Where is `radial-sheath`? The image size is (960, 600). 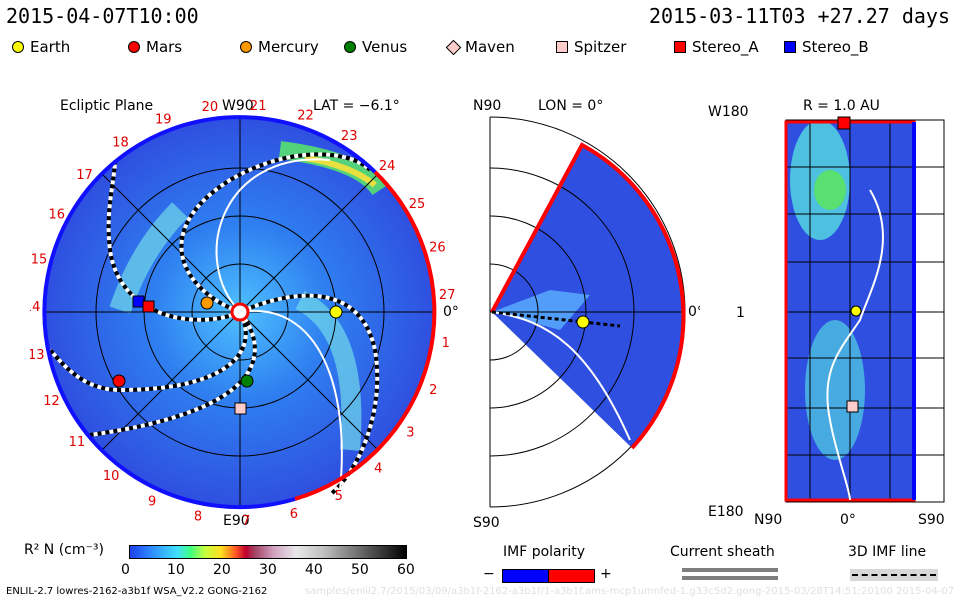 radial-sheath is located at coordinates (855, 345).